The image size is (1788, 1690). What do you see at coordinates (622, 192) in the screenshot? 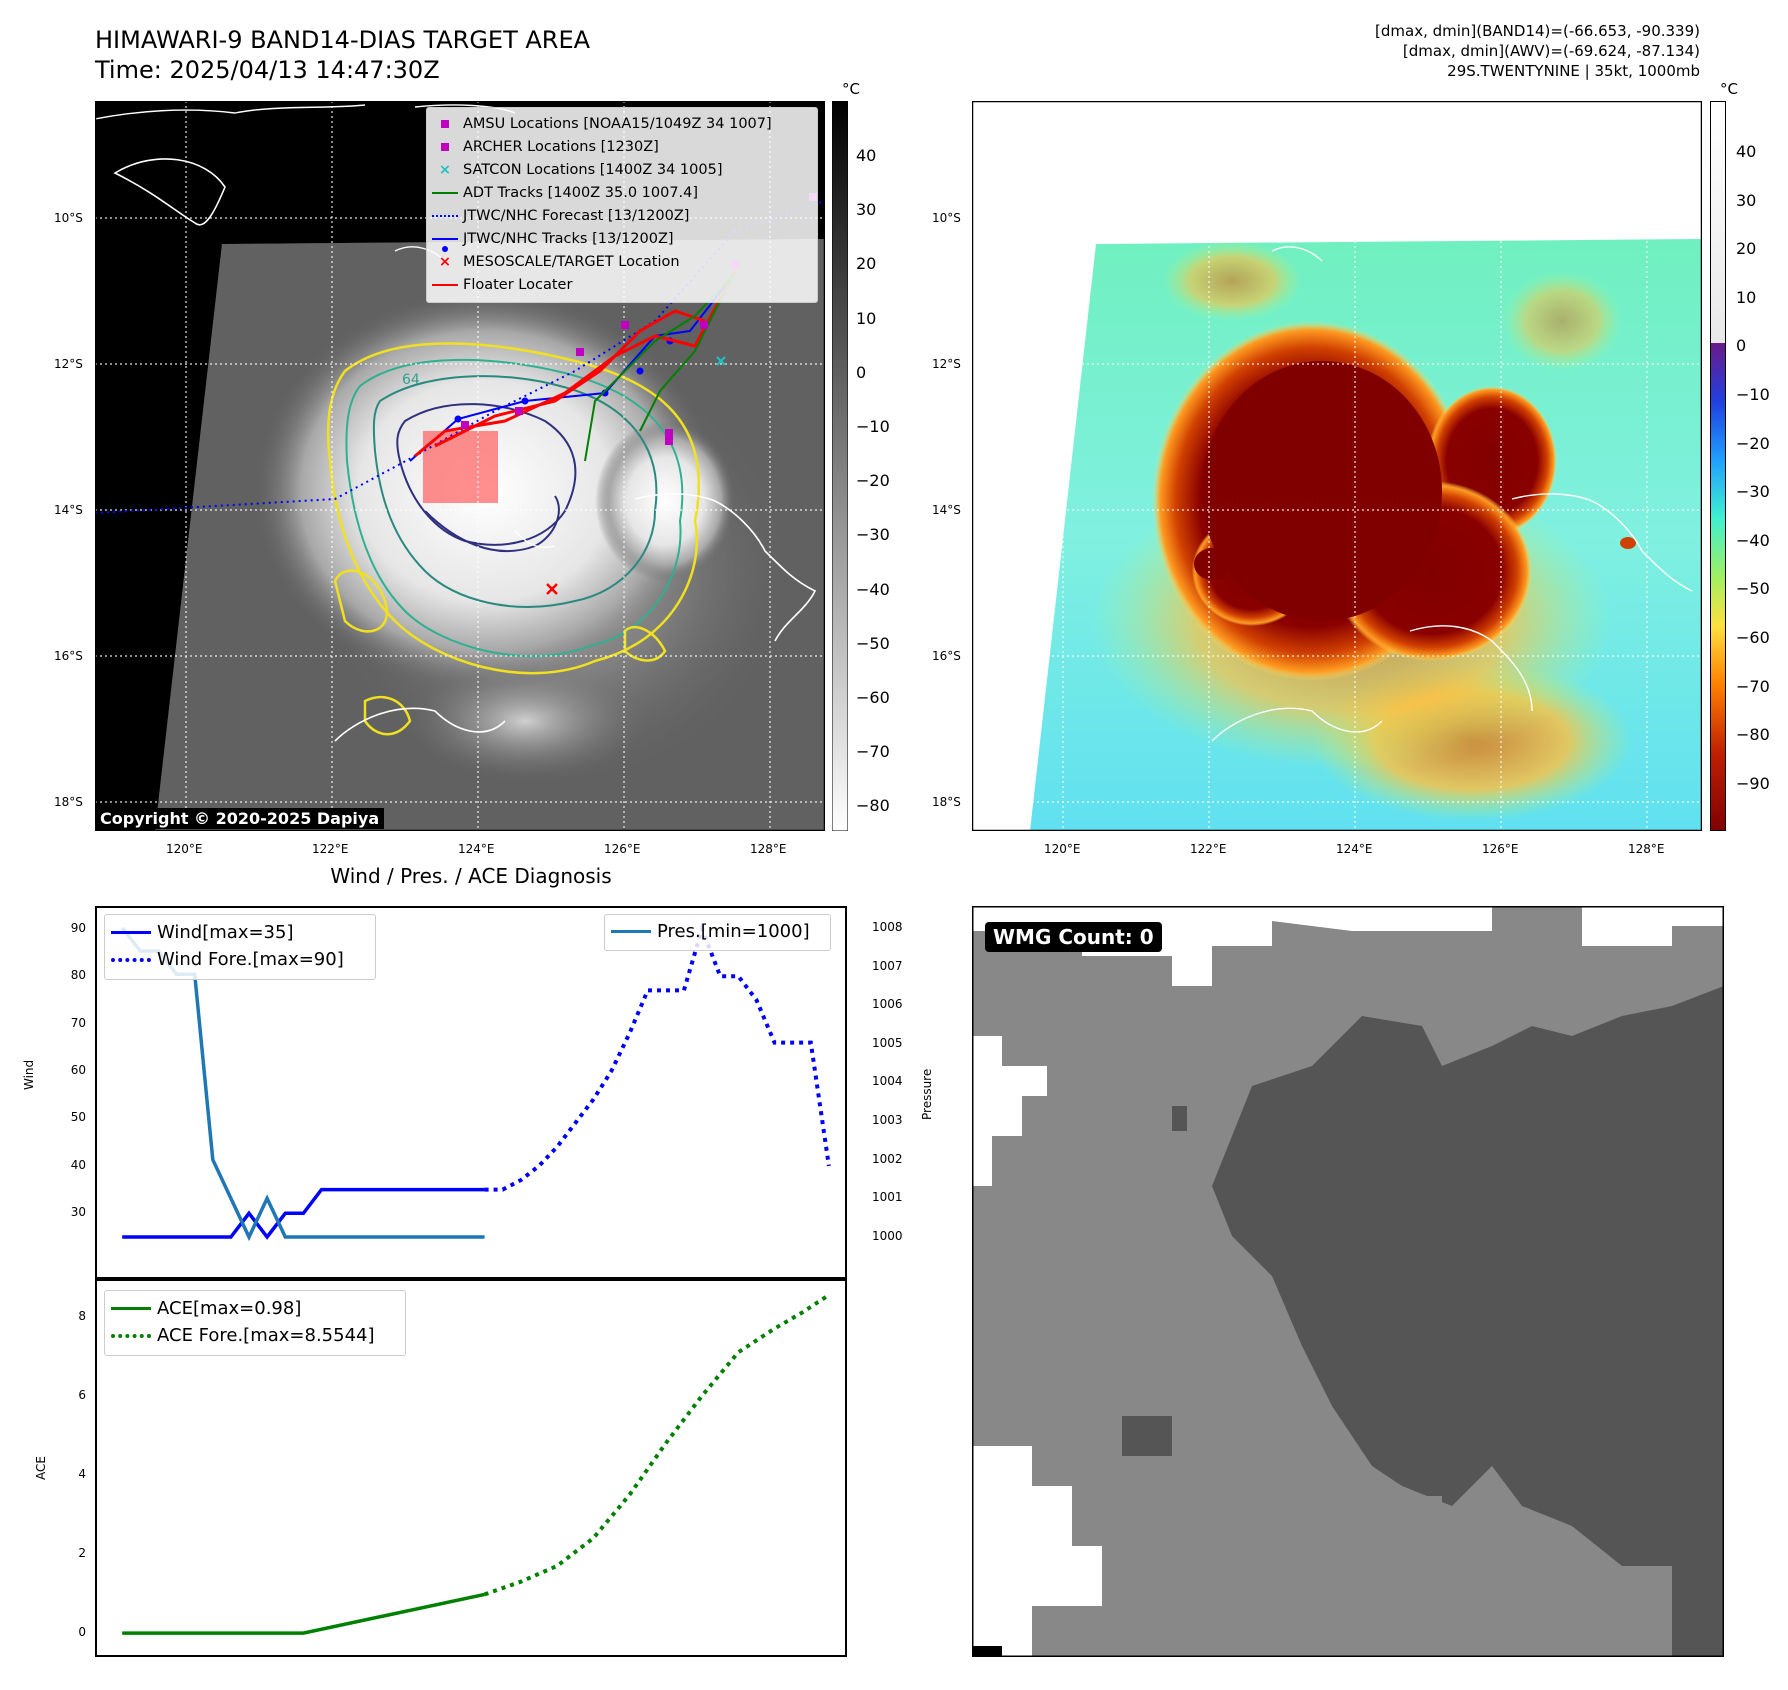
I see `legend-adt: ADT Tracks [1400Z 35.0 1007.4]` at bounding box center [622, 192].